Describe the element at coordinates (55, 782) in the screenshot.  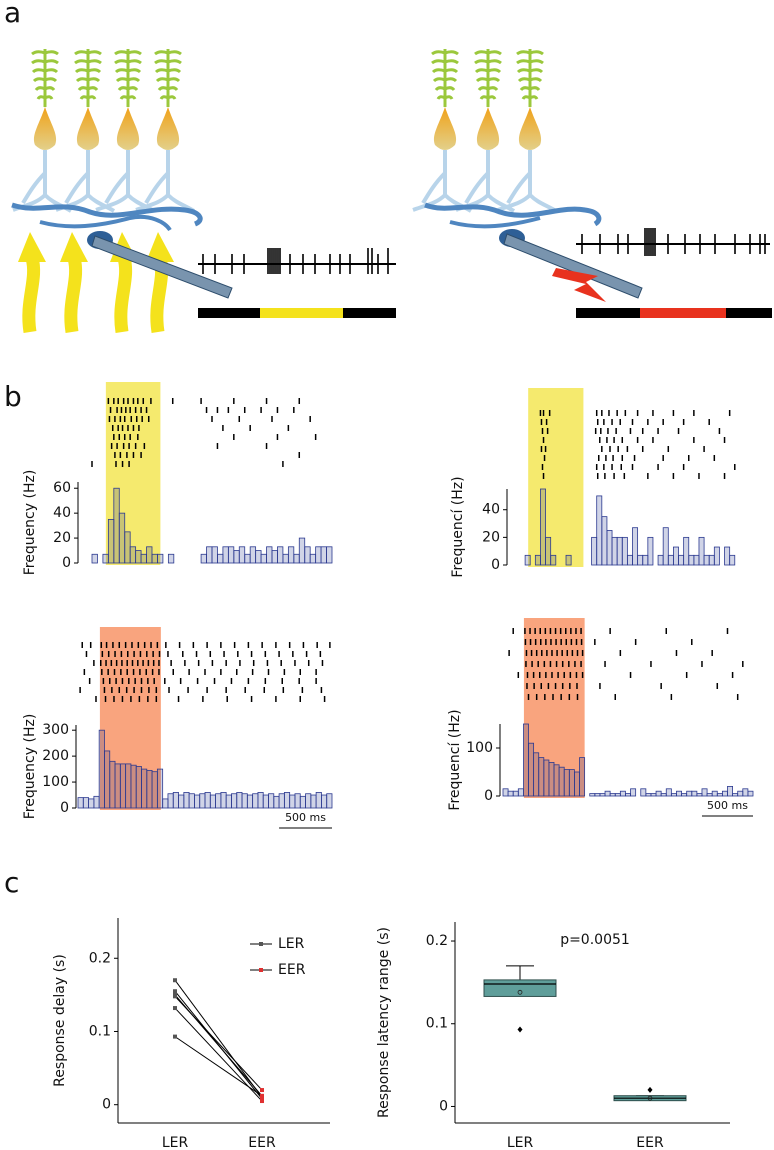
I see `y-tick-label: 100` at that location.